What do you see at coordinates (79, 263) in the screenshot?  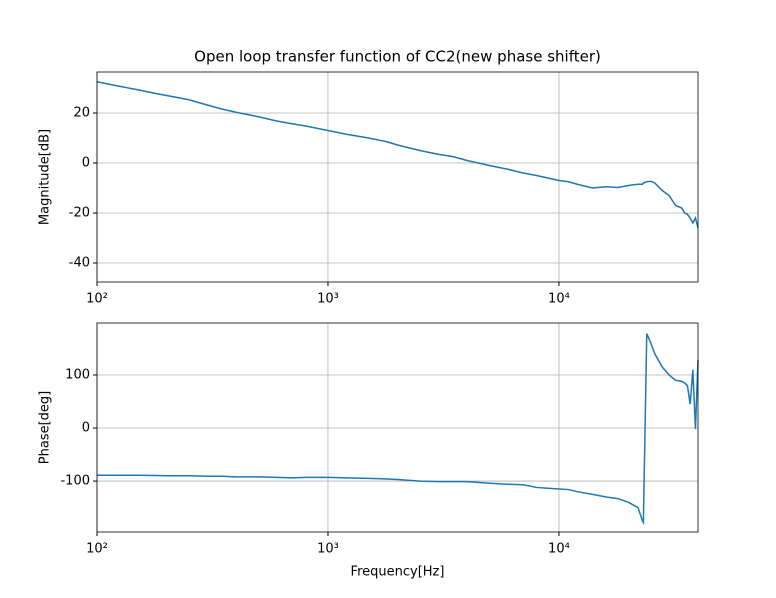 I see `y-tick-label: -40` at bounding box center [79, 263].